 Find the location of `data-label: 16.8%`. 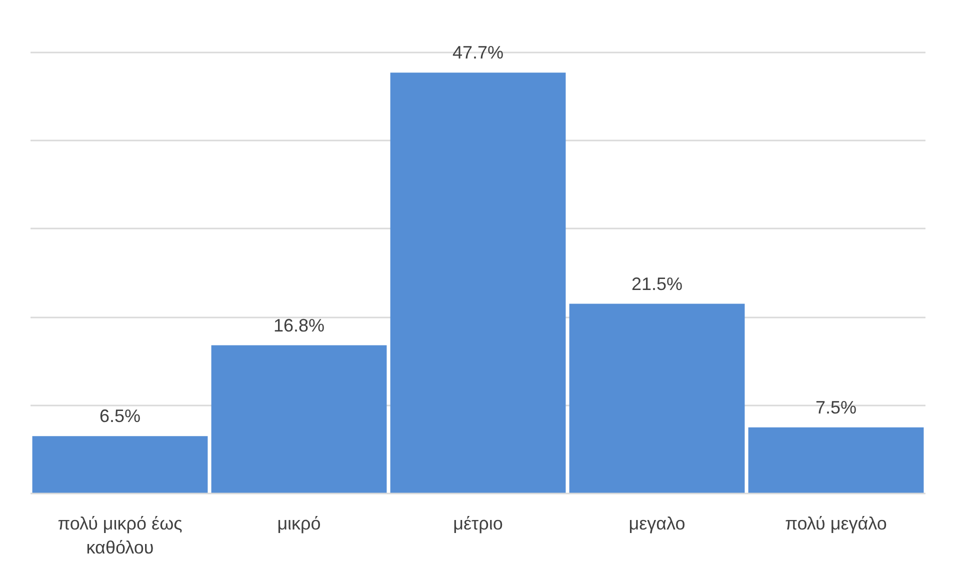

data-label: 16.8% is located at coordinates (299, 325).